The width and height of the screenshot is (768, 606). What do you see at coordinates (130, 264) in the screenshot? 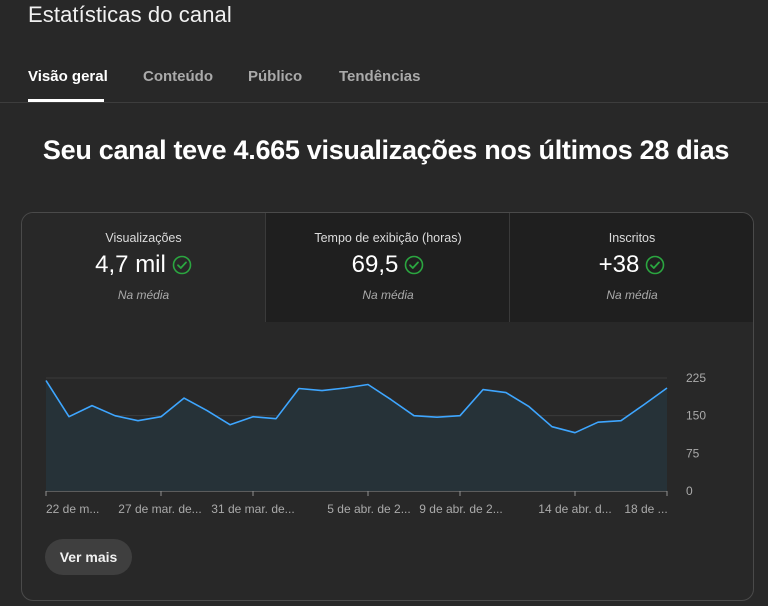
I see `metric-value: 4,7 mil` at bounding box center [130, 264].